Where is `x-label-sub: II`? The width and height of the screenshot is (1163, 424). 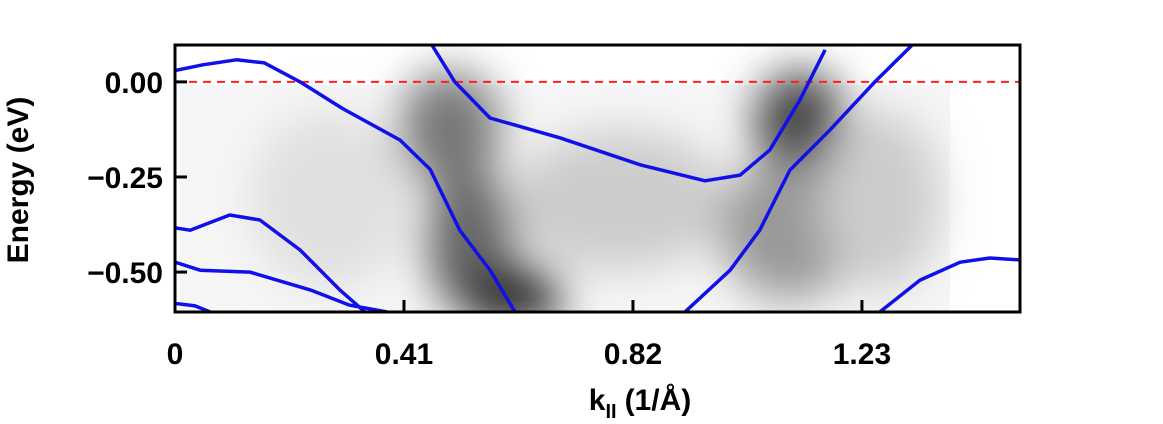
x-label-sub: II is located at coordinates (610, 412).